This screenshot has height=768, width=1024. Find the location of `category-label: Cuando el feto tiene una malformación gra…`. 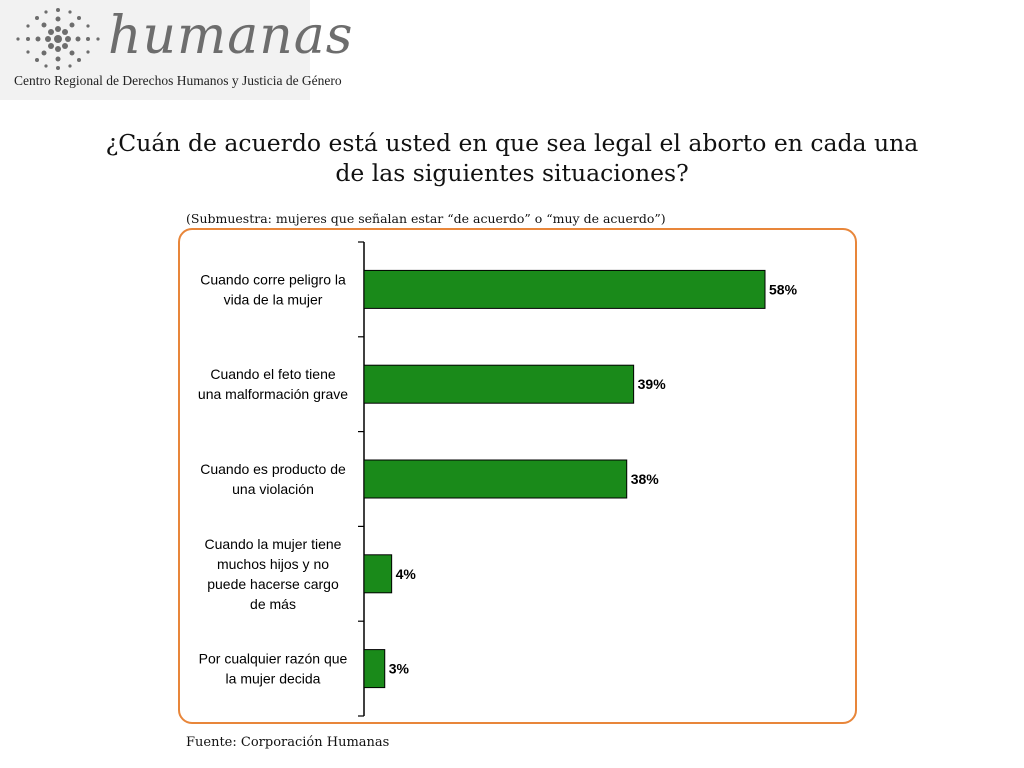

category-label: Cuando el feto tiene una malformación gra… is located at coordinates (273, 384).